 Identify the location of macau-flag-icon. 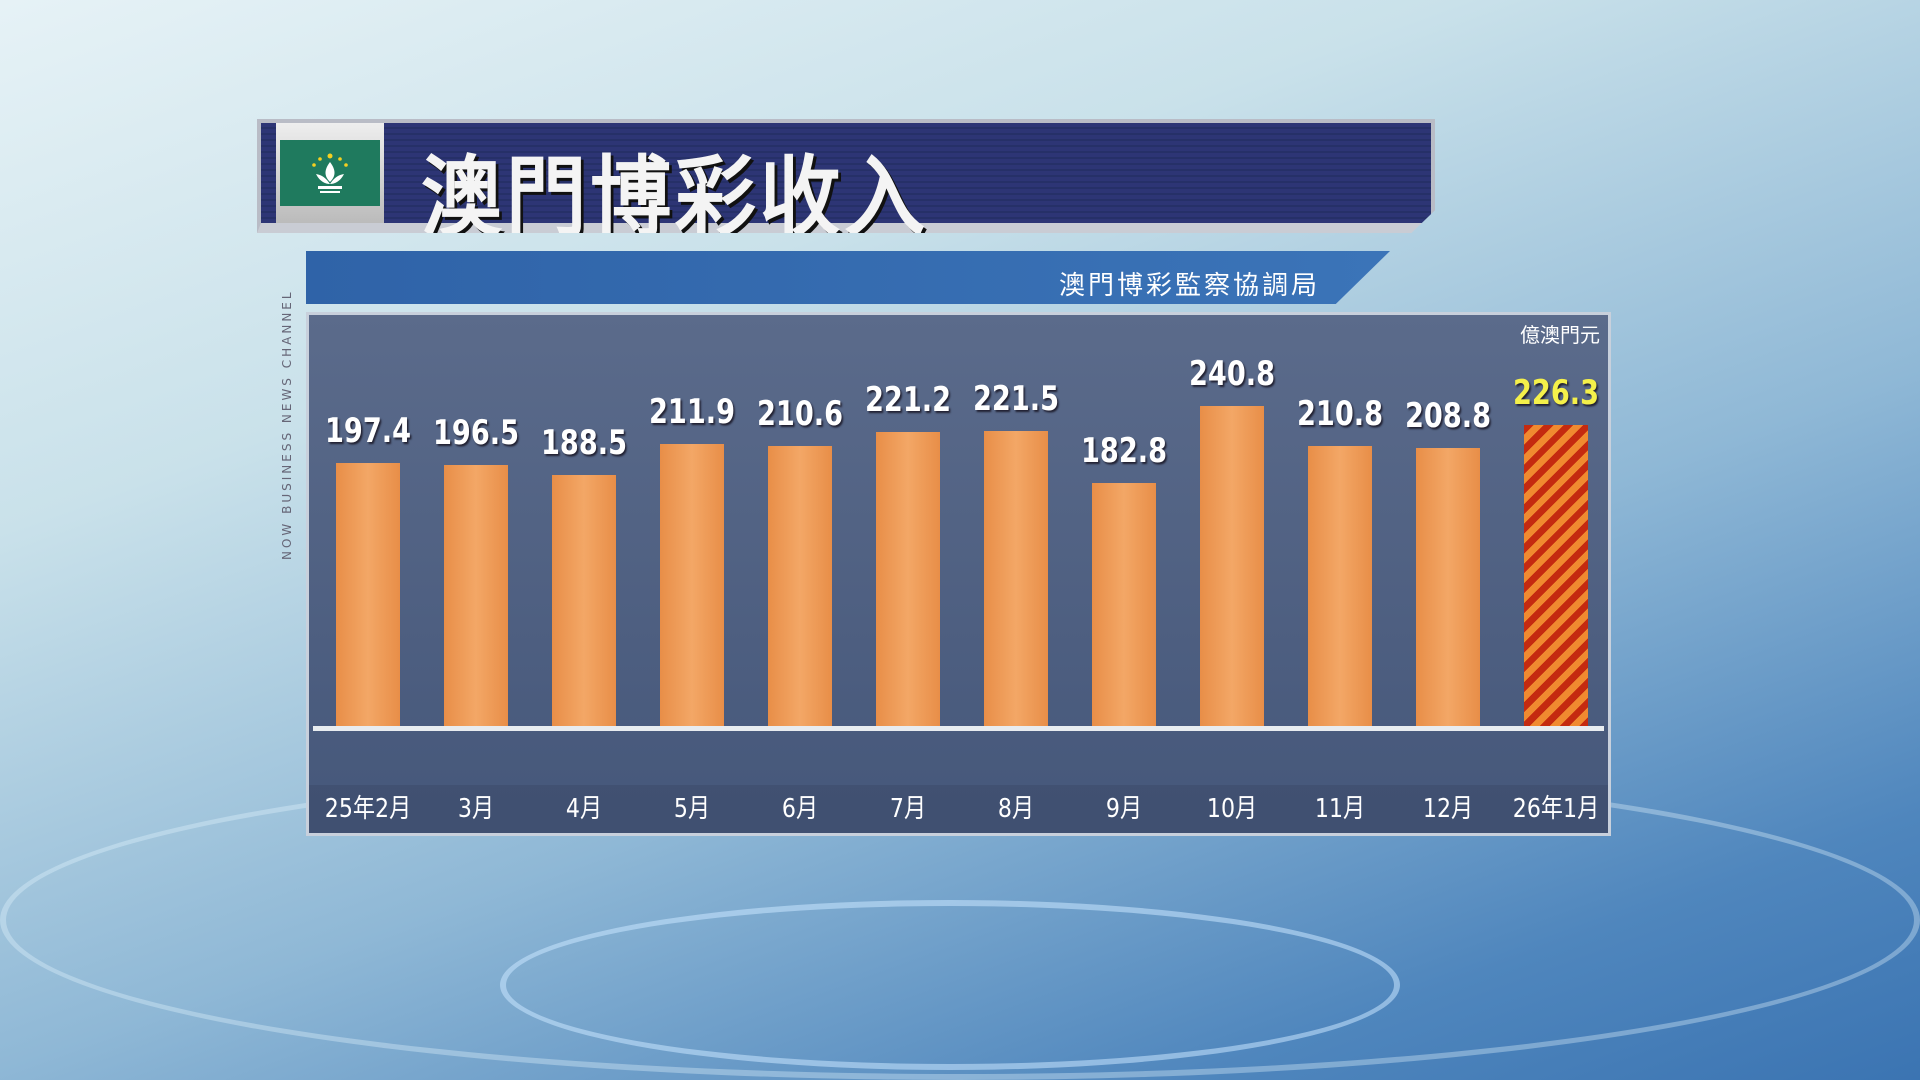
(330, 173).